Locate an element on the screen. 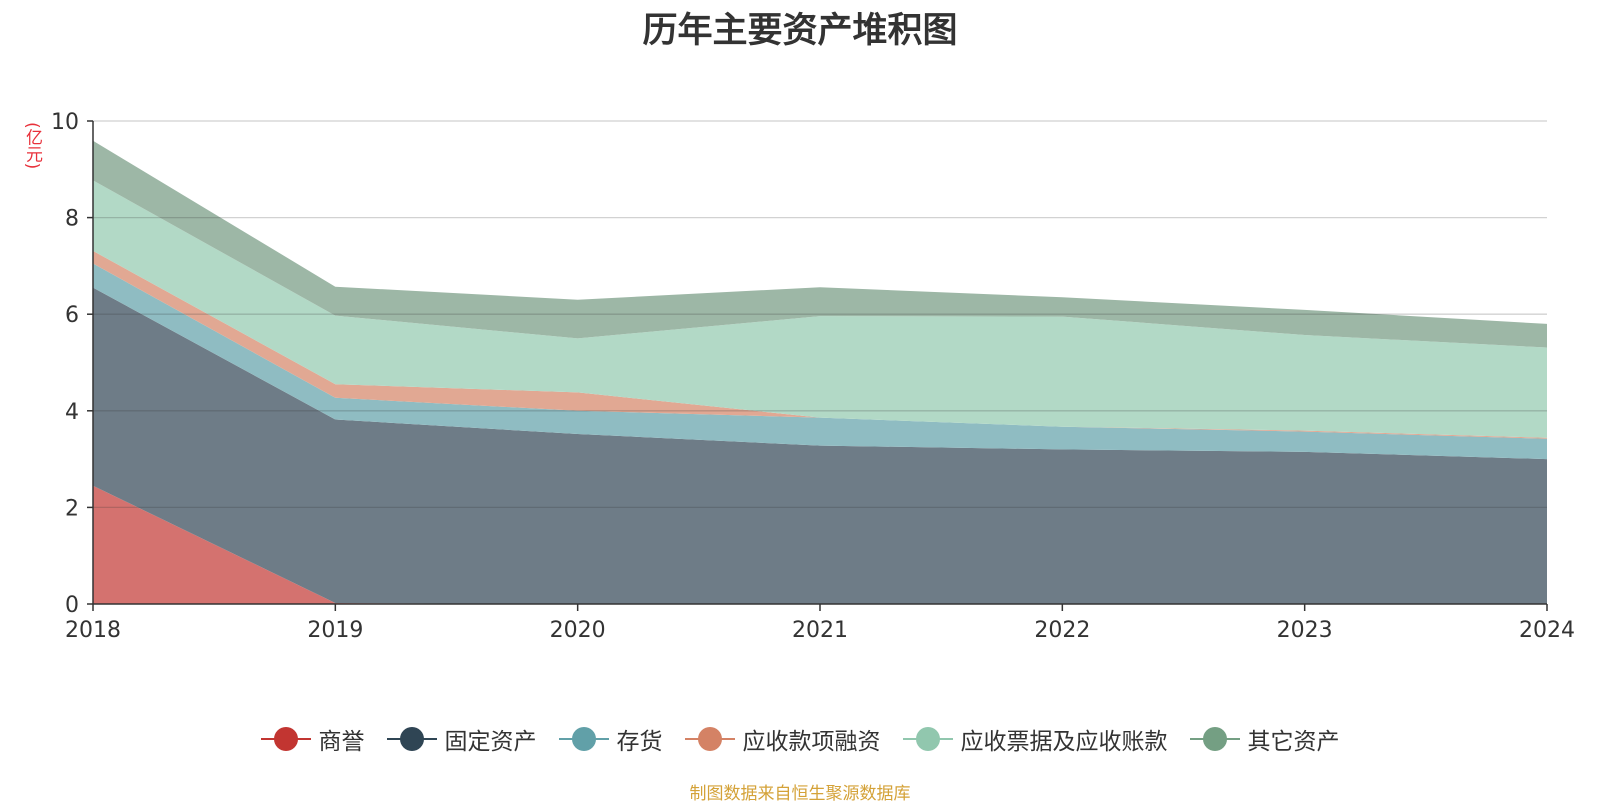  x-tick-label-2: 2020 is located at coordinates (578, 630).